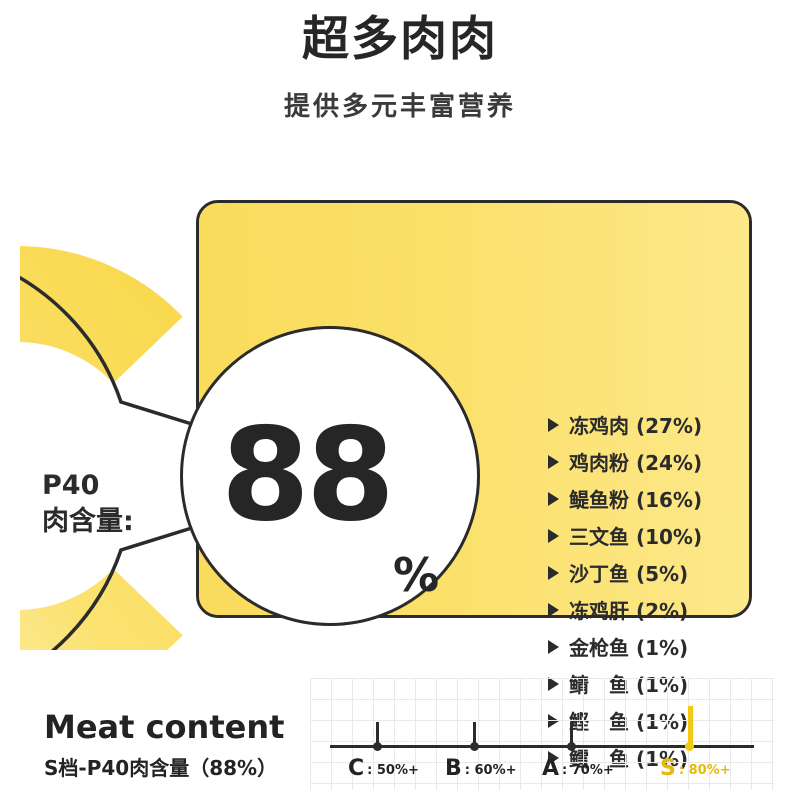 This screenshot has height=800, width=800. I want to click on list-item: 冻鸡肉 (27%), so click(658, 424).